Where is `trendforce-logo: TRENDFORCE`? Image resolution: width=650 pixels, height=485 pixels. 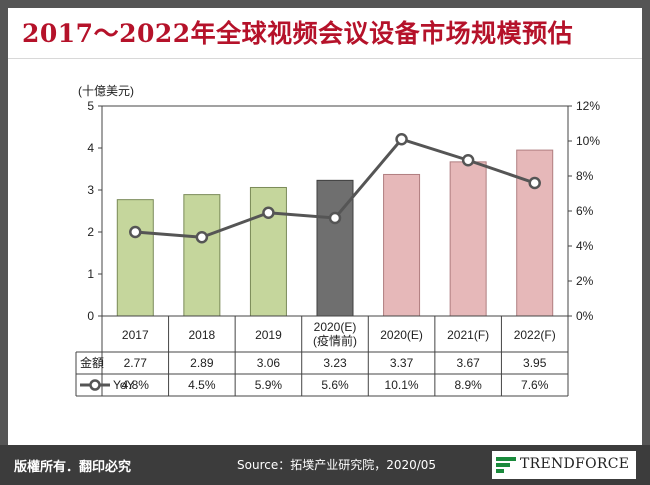
trendforce-logo: TRENDFORCE is located at coordinates (564, 465).